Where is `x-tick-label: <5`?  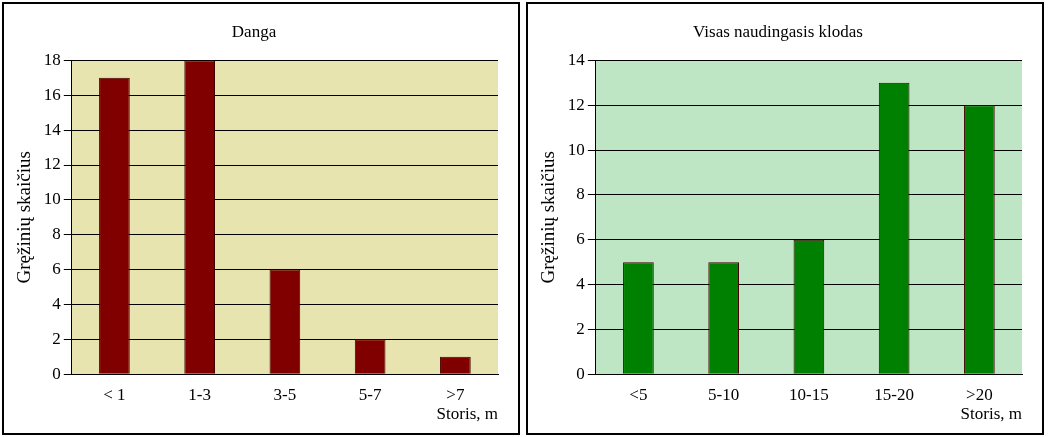 x-tick-label: <5 is located at coordinates (638, 394).